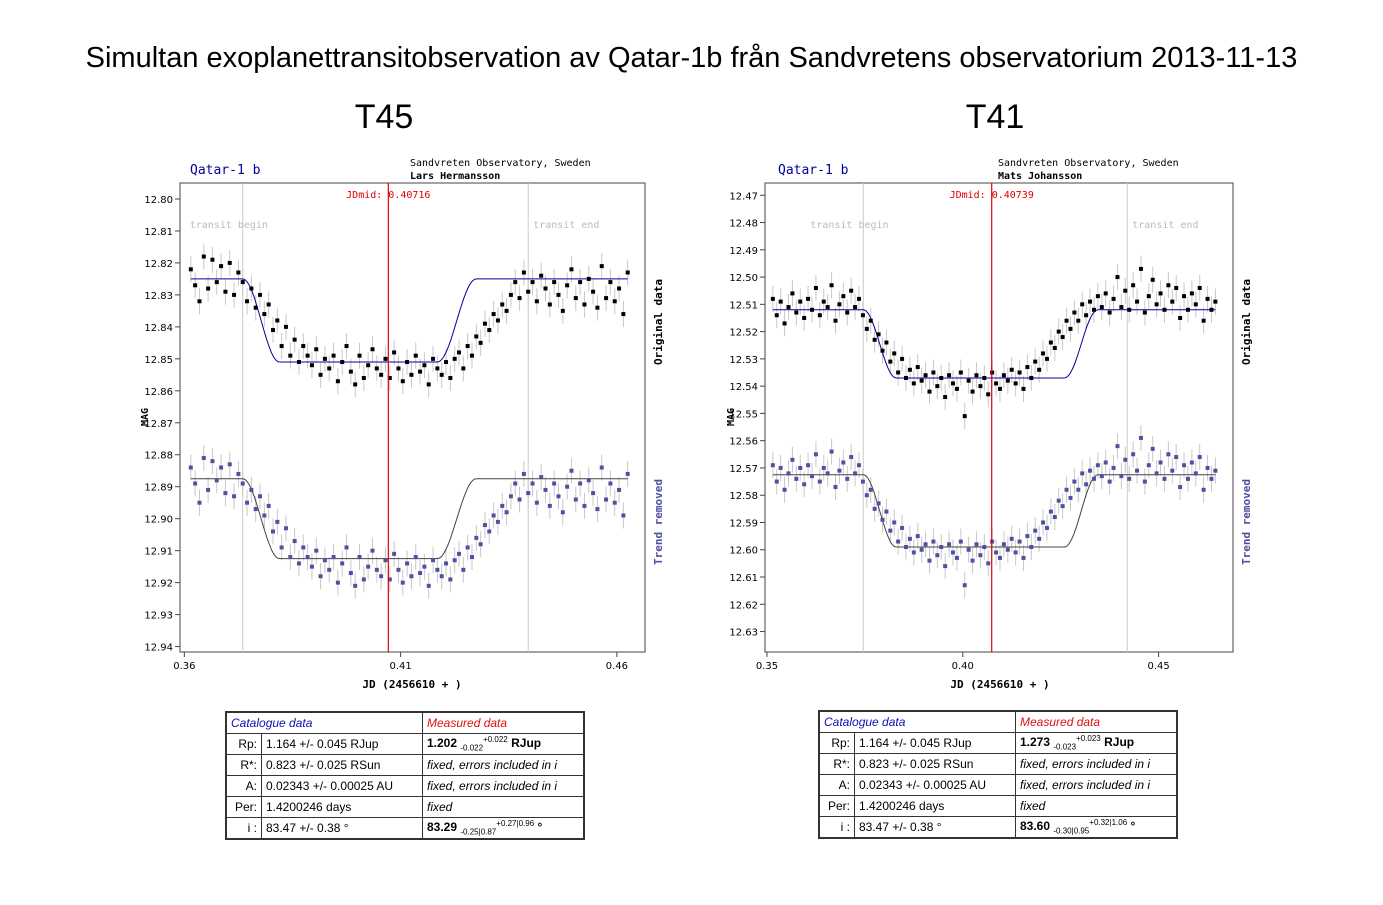 The image size is (1383, 905). I want to click on y-axis-label: MAG, so click(731, 417).